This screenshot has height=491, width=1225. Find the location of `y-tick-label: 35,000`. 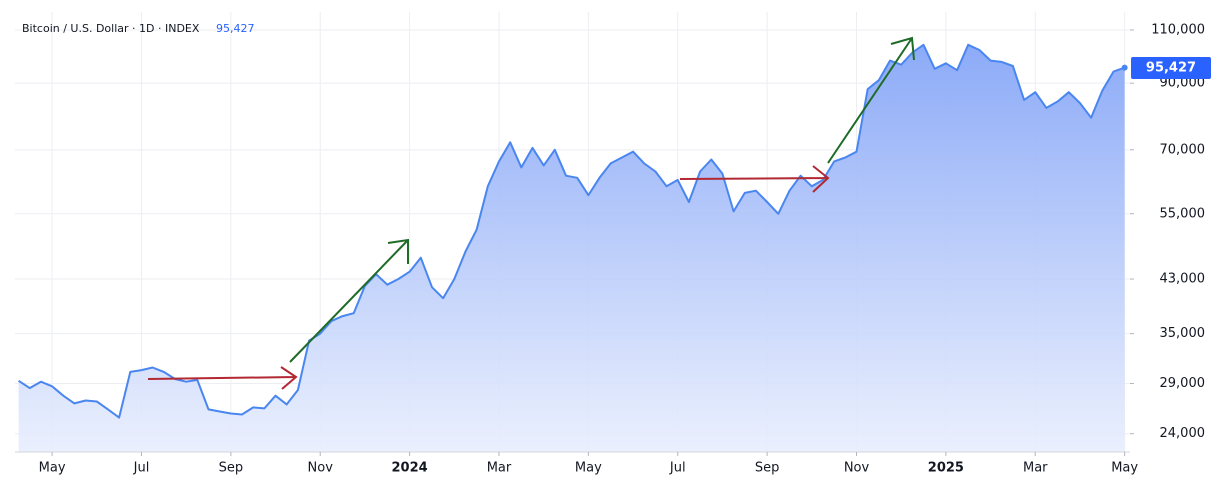

y-tick-label: 35,000 is located at coordinates (1183, 333).